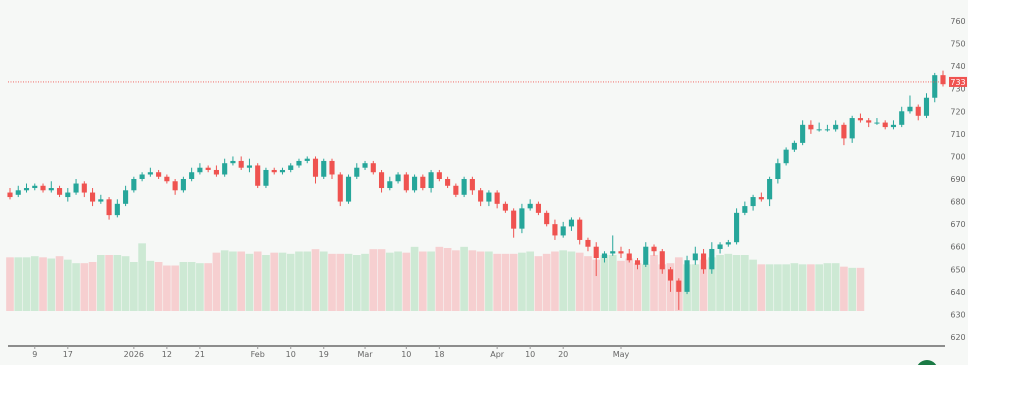  I want to click on y-tick-label: 740, so click(957, 66).